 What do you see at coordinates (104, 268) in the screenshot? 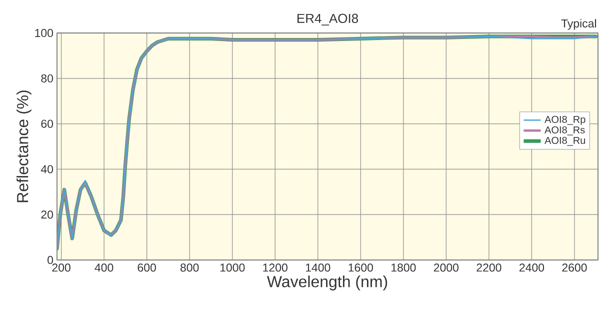
I see `x-tick-label: 400` at bounding box center [104, 268].